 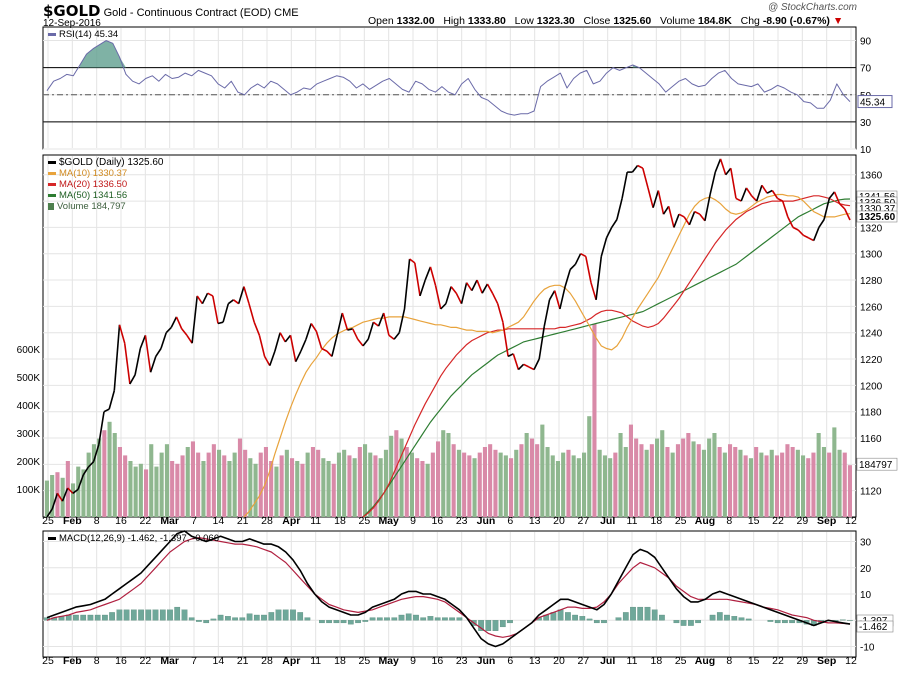 What do you see at coordinates (29, 378) in the screenshot?
I see `volume-y-tick-label: 500K` at bounding box center [29, 378].